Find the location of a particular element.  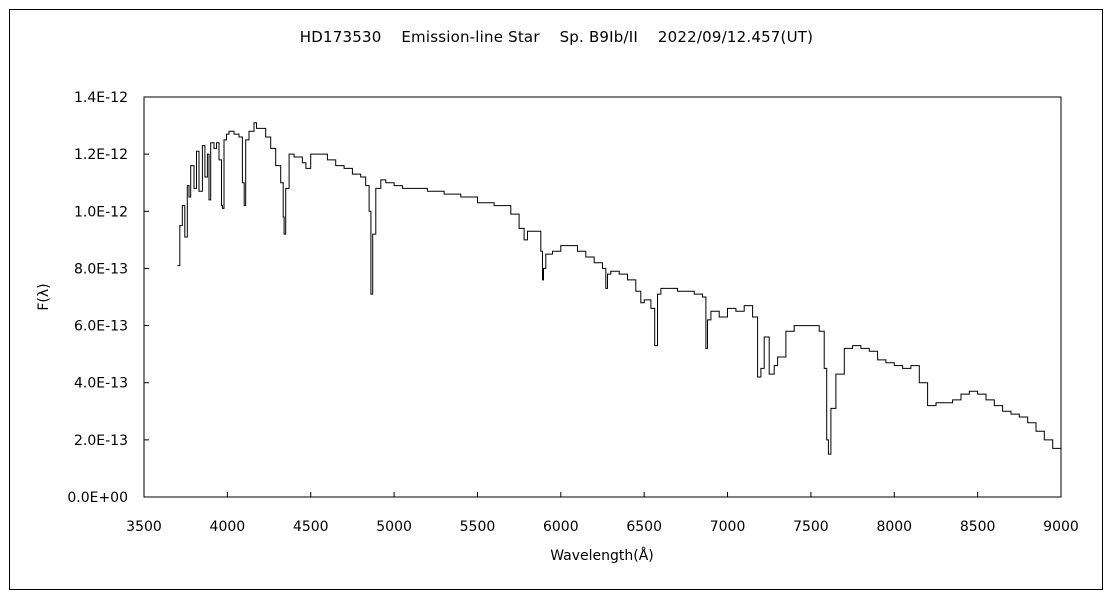

y-tick-label: 4.0E-13 is located at coordinates (101, 384).